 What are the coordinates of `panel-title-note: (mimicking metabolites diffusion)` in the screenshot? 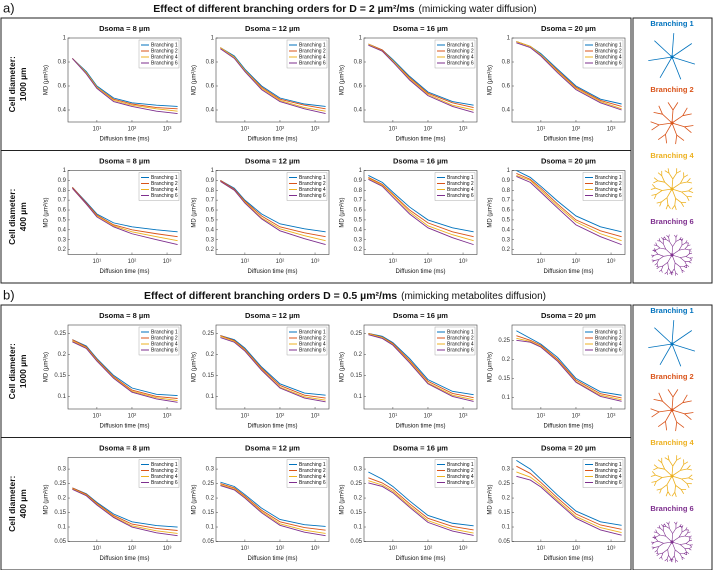 It's located at (473, 296).